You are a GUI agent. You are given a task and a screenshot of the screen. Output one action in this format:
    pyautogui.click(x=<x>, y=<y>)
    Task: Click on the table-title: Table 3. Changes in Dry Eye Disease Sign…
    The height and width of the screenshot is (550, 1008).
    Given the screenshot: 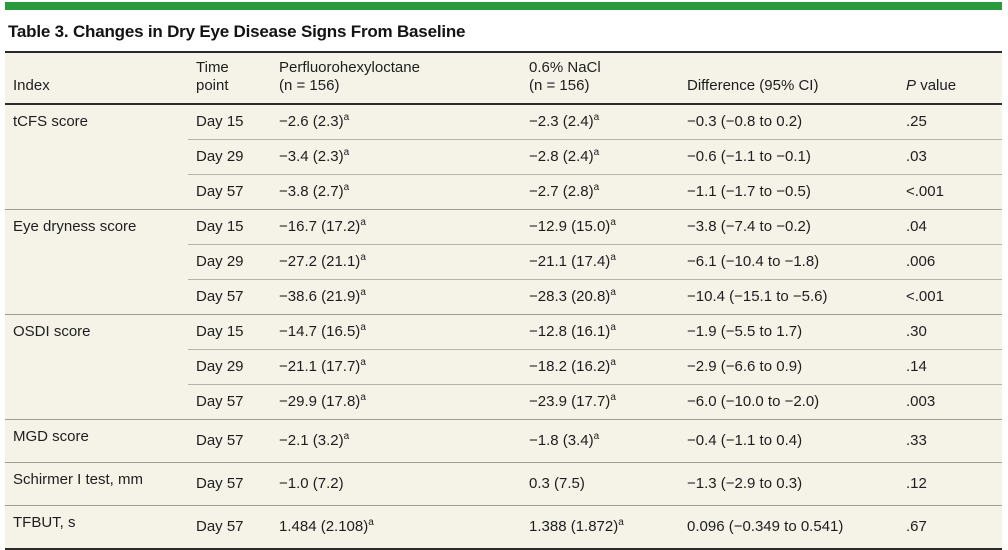 What is the action you would take?
    pyautogui.click(x=237, y=31)
    